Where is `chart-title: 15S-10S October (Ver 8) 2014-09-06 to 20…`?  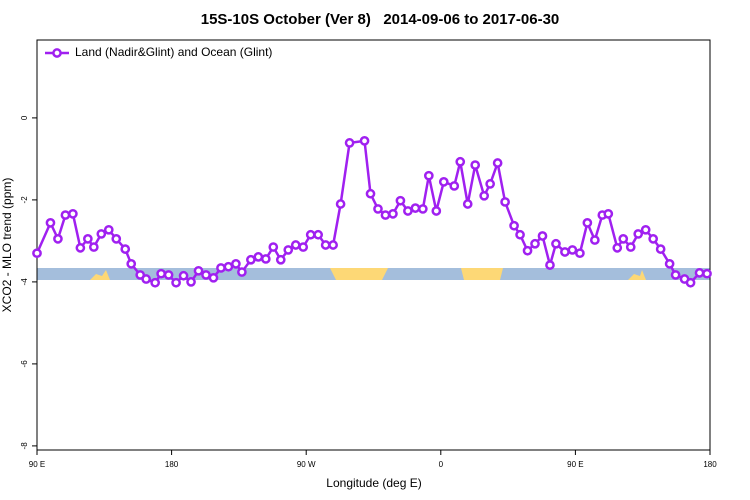 chart-title: 15S-10S October (Ver 8) 2014-09-06 to 20… is located at coordinates (380, 19).